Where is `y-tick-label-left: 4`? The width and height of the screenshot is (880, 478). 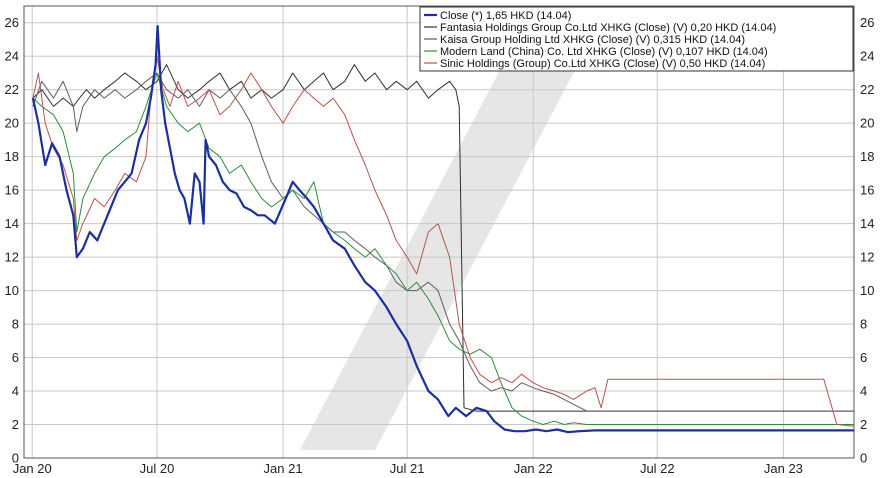
y-tick-label-left: 4 is located at coordinates (15, 391).